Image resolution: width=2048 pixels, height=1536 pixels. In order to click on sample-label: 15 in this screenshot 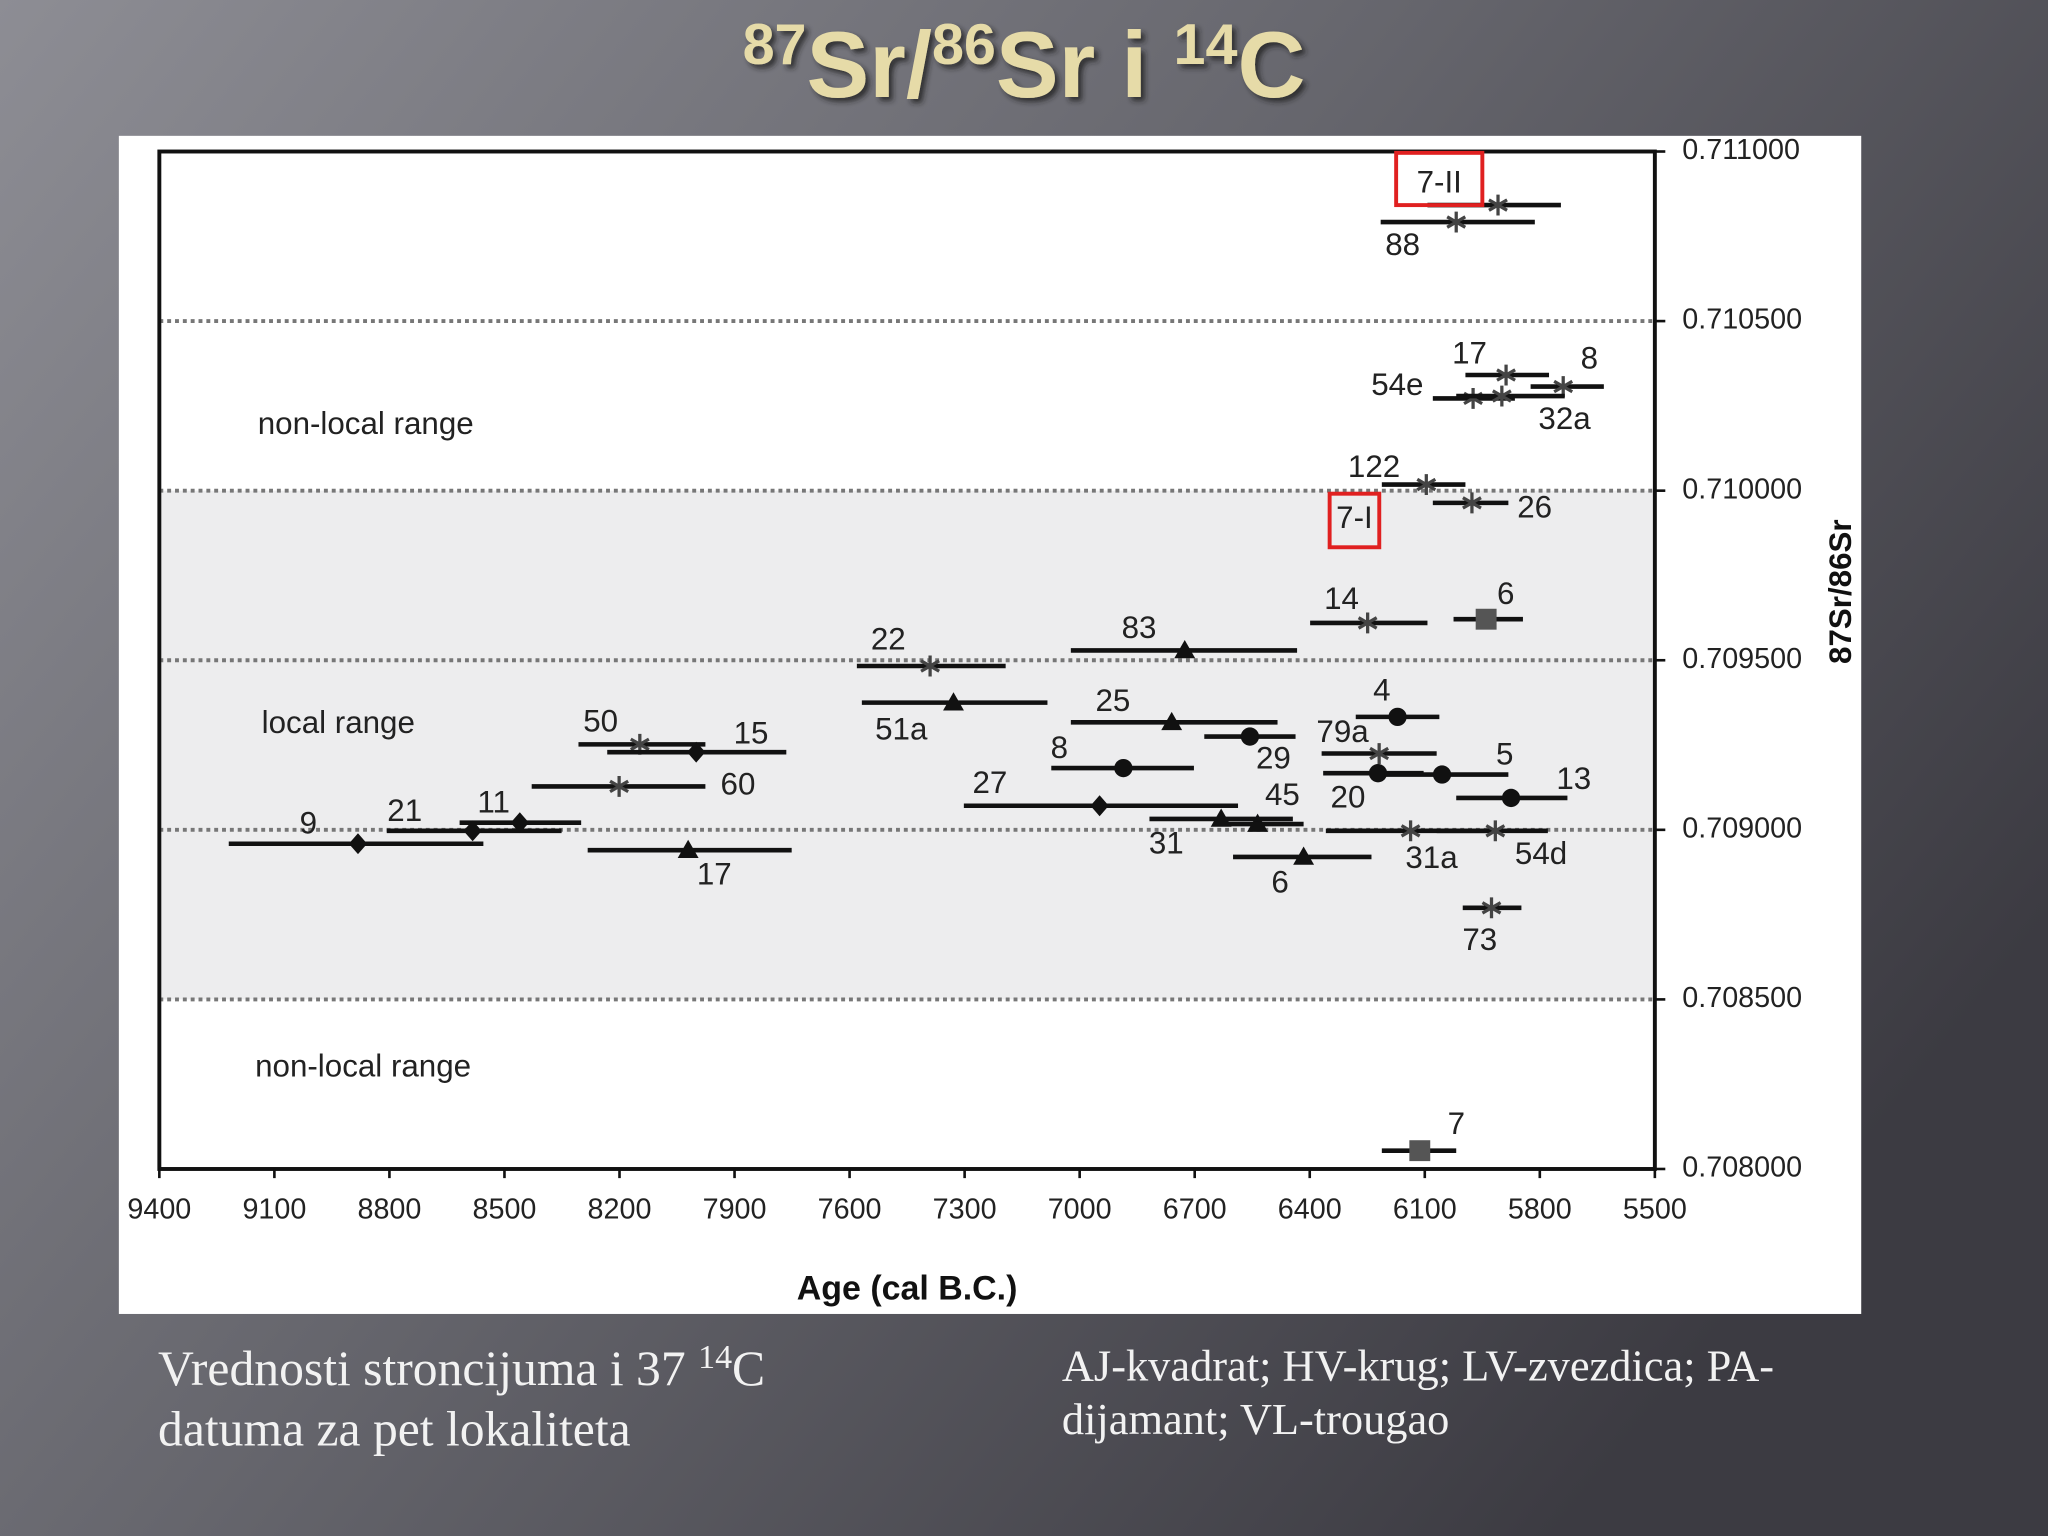, I will do `click(751, 732)`.